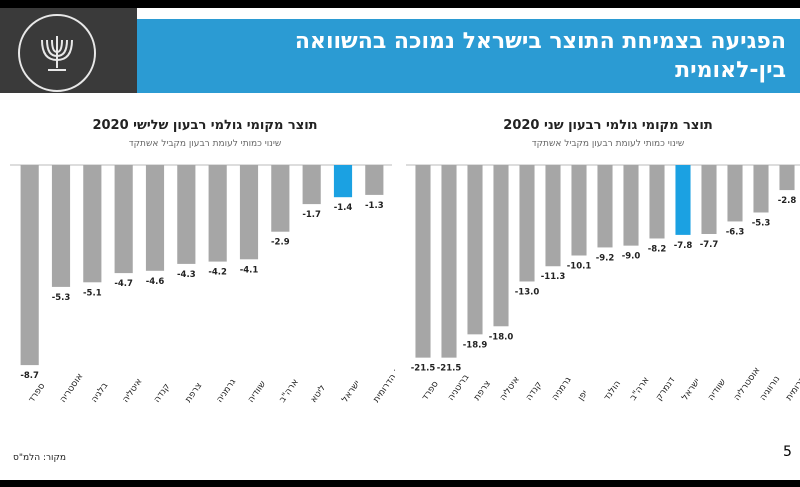 This screenshot has width=800, height=487. What do you see at coordinates (665, 389) in the screenshot?
I see `category-label: דנמרק` at bounding box center [665, 389].